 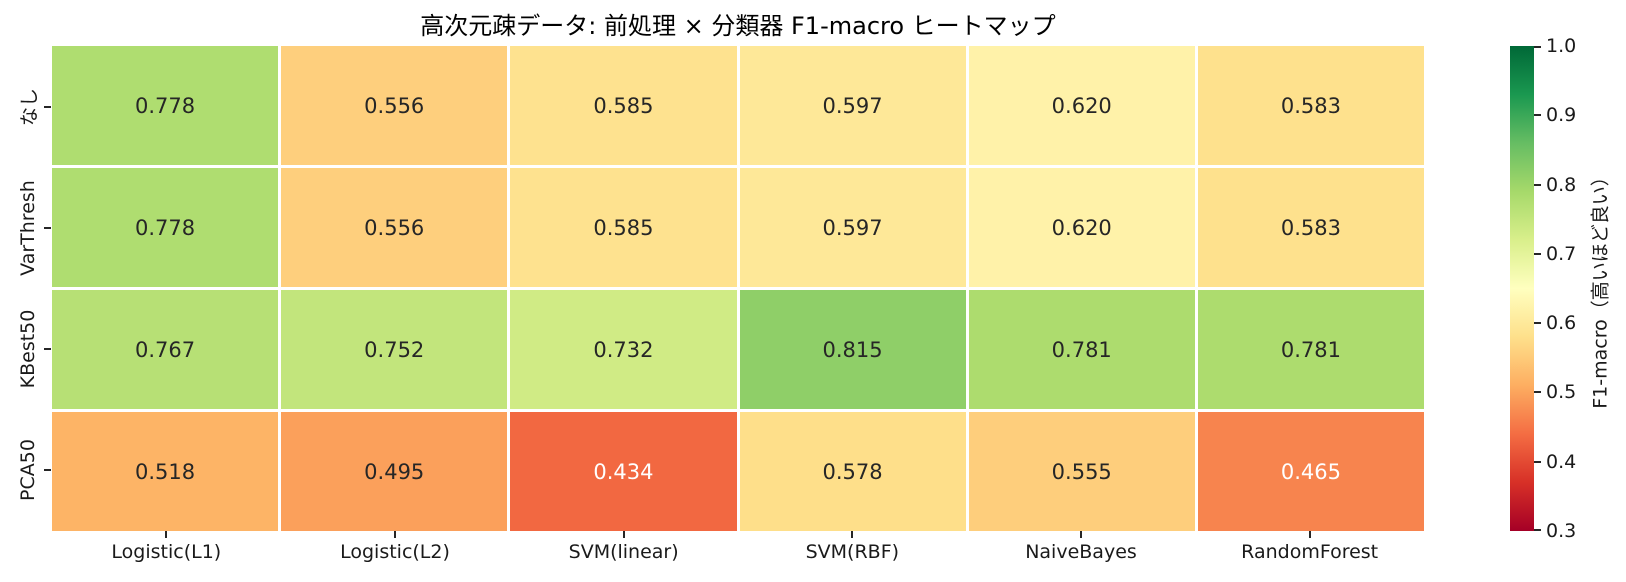 What do you see at coordinates (1561, 323) in the screenshot?
I see `colorbar-tick-label: 0.6` at bounding box center [1561, 323].